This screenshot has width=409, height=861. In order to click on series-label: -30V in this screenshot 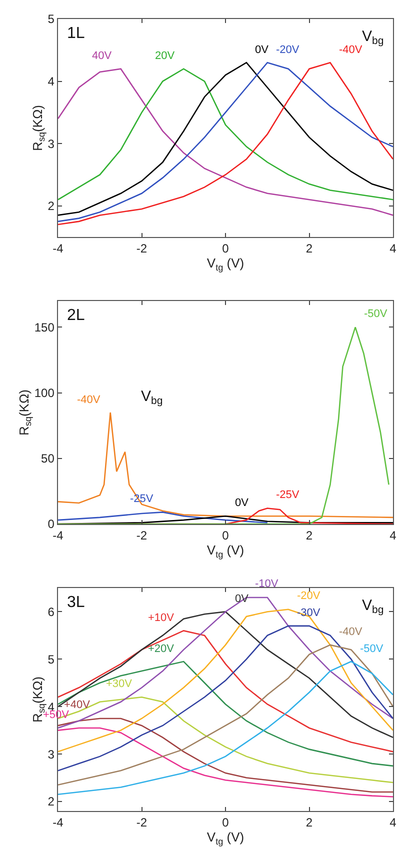, I will do `click(309, 613)`.